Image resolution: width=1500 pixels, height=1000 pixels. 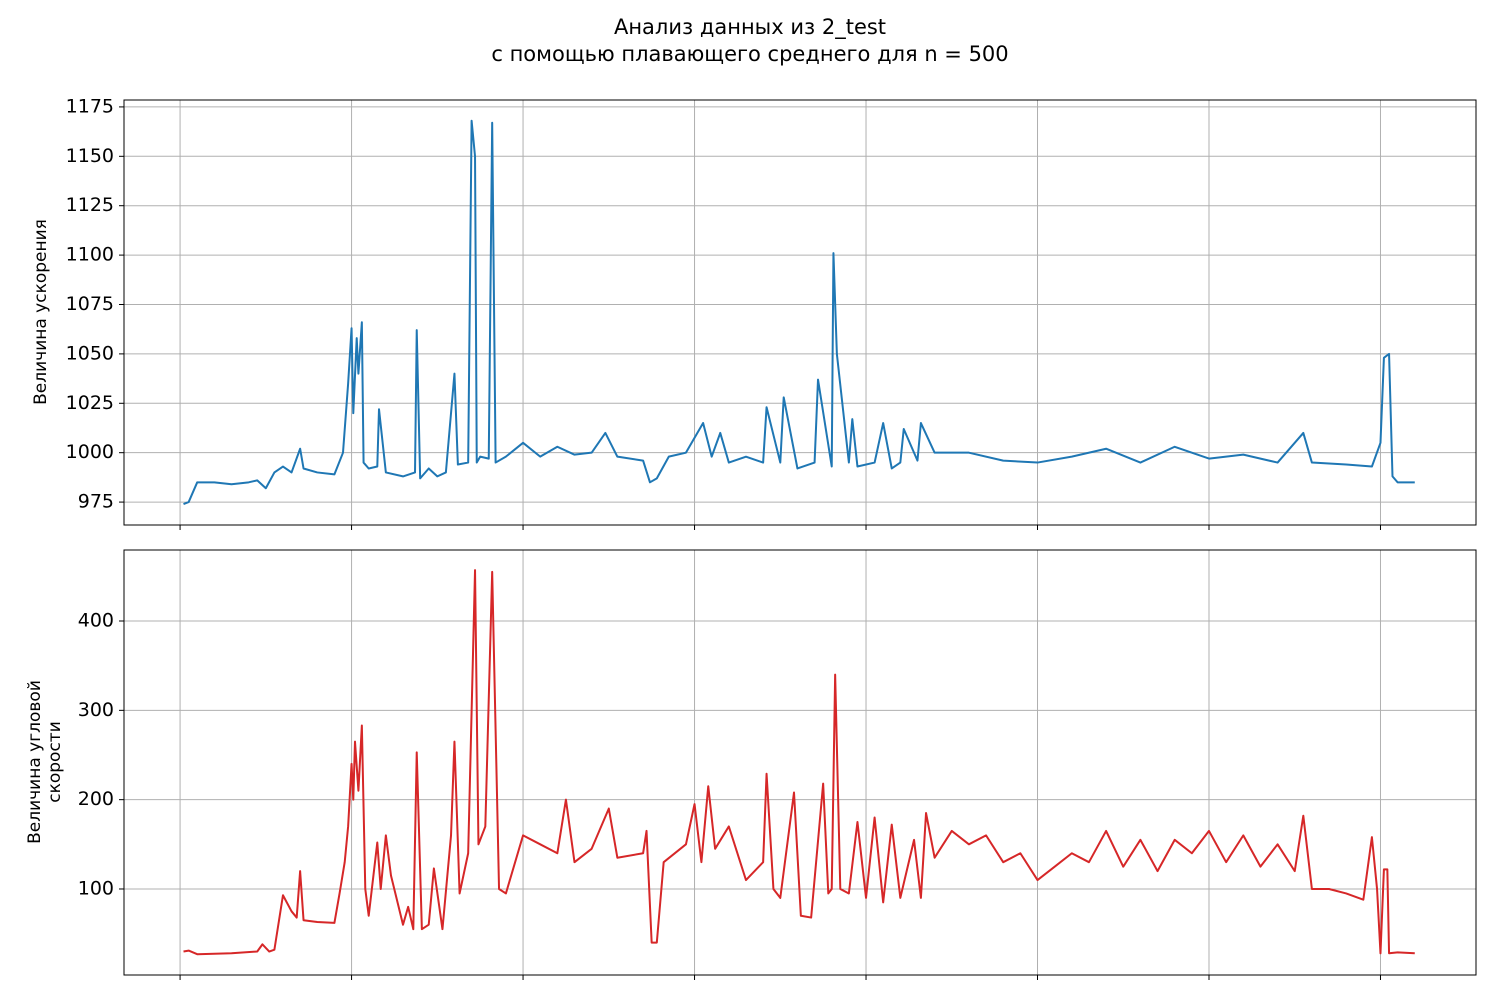 I want to click on y-tick-label: 1175, so click(x=90, y=106).